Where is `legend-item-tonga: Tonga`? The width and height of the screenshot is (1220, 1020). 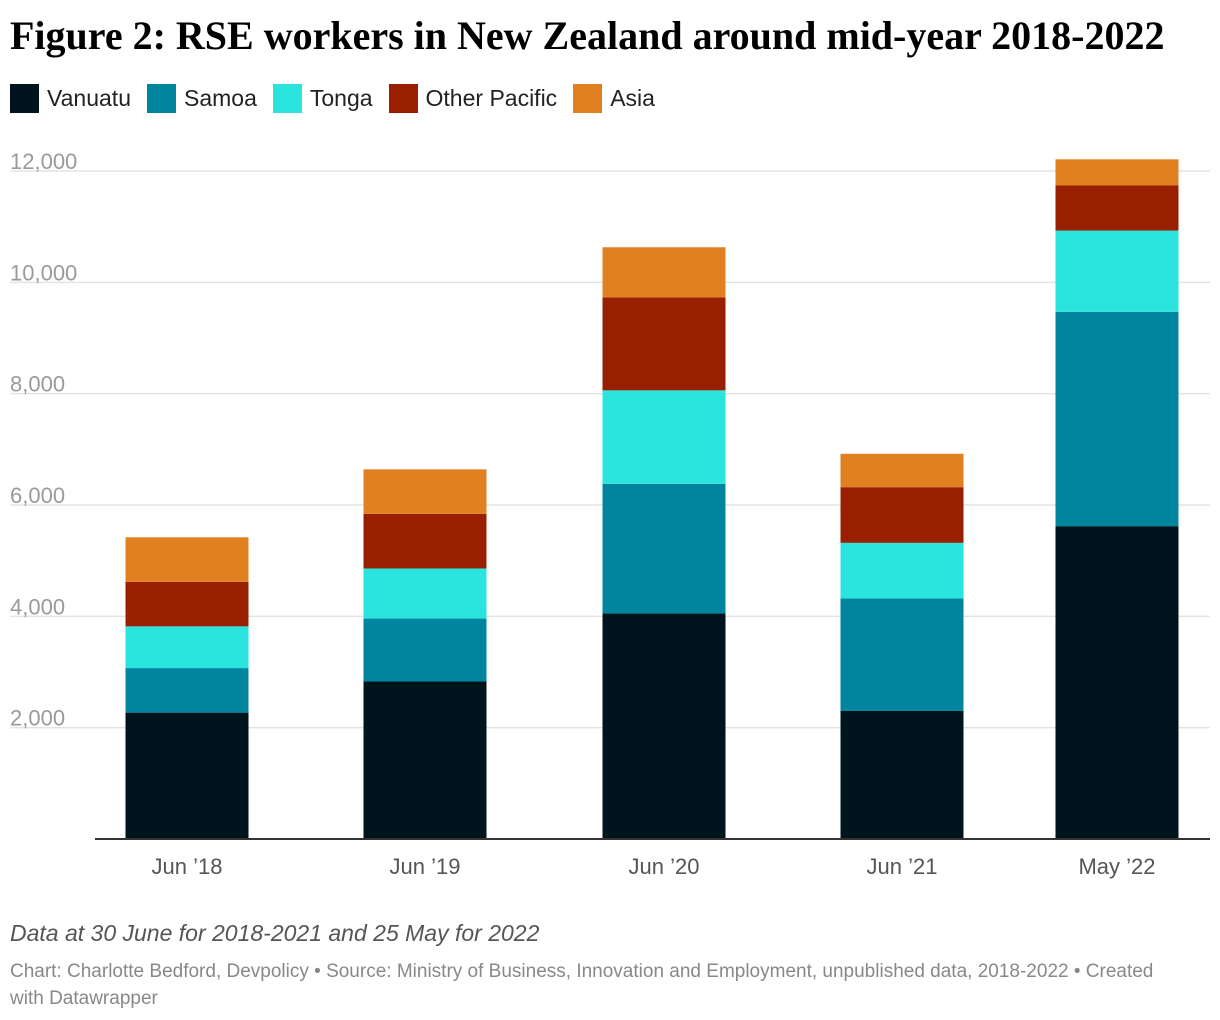 legend-item-tonga: Tonga is located at coordinates (322, 98).